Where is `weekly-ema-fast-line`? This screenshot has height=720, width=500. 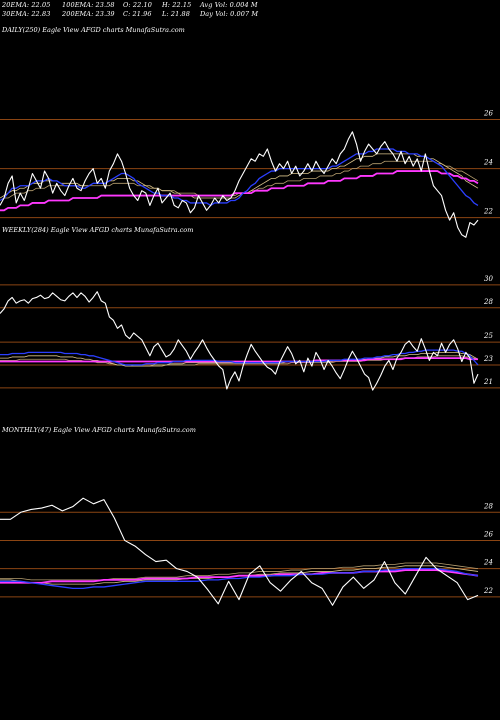 weekly-ema-fast-line is located at coordinates (239, 357).